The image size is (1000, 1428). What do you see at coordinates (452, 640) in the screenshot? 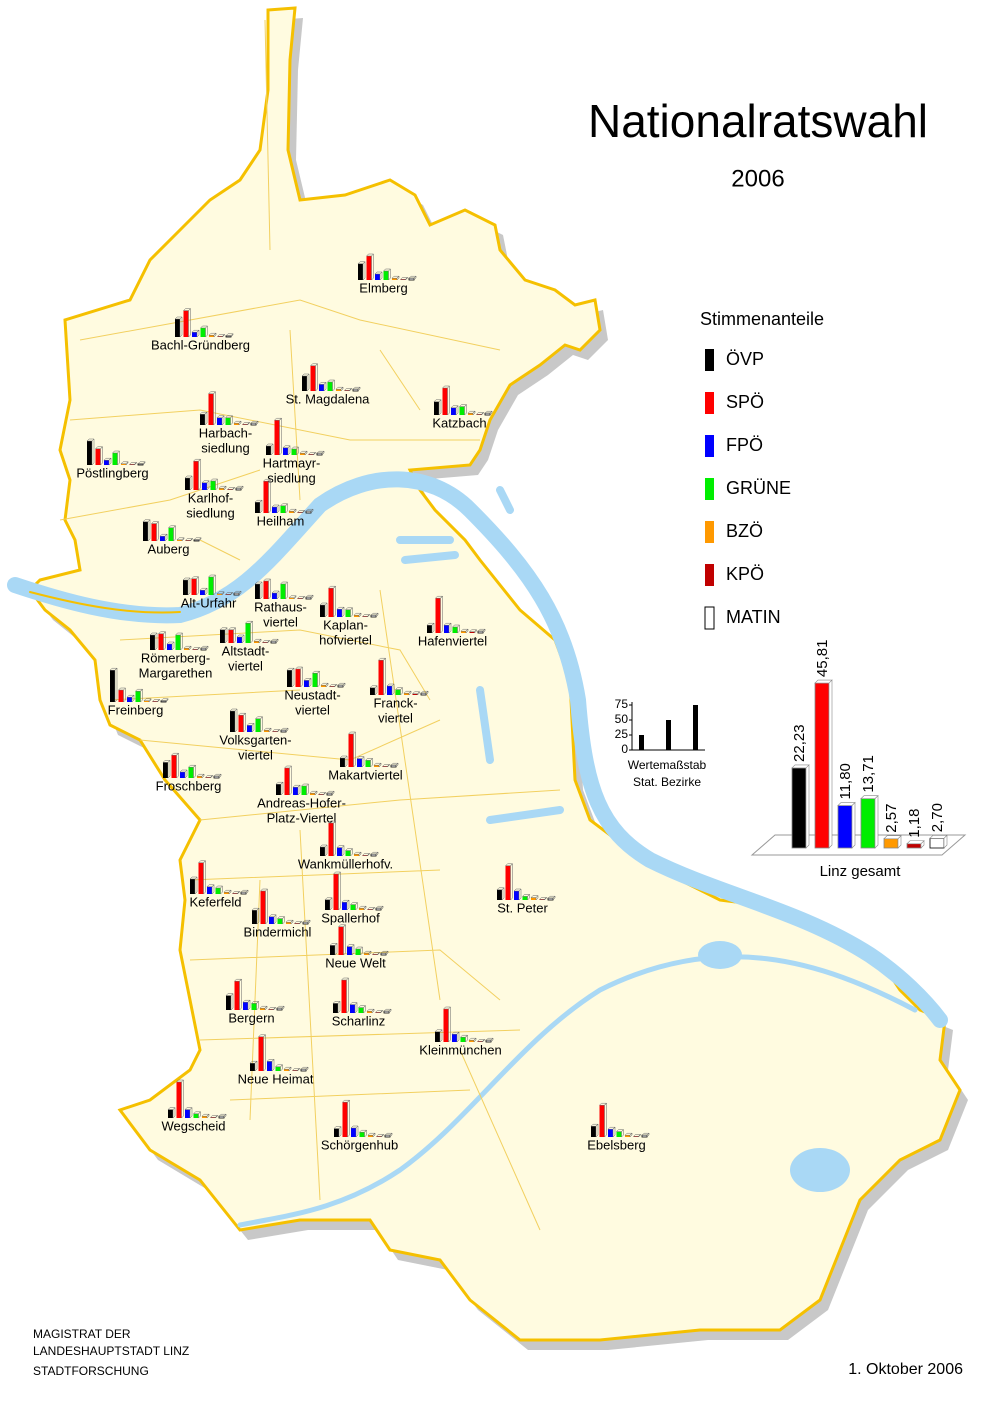
I see `district-label: Hafenviertel` at bounding box center [452, 640].